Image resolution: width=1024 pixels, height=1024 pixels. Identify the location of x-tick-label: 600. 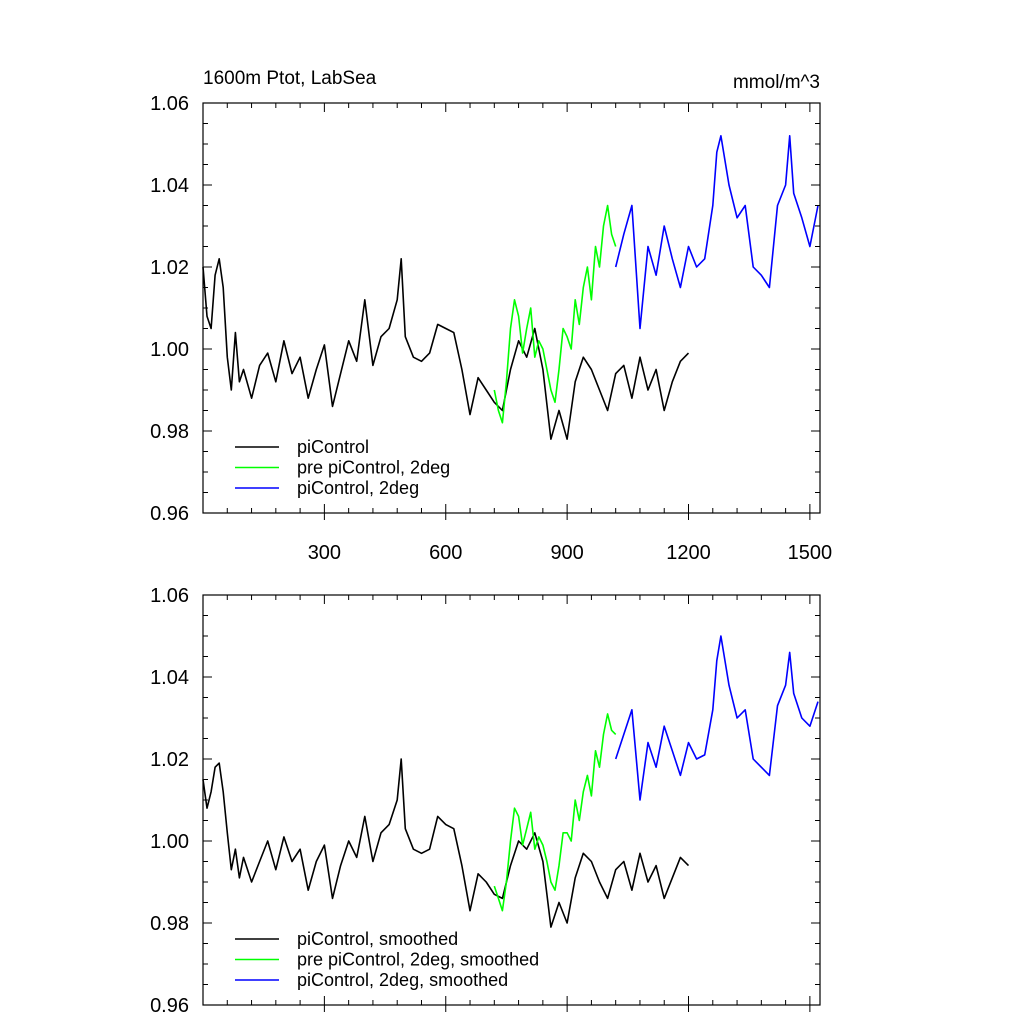
(445, 553).